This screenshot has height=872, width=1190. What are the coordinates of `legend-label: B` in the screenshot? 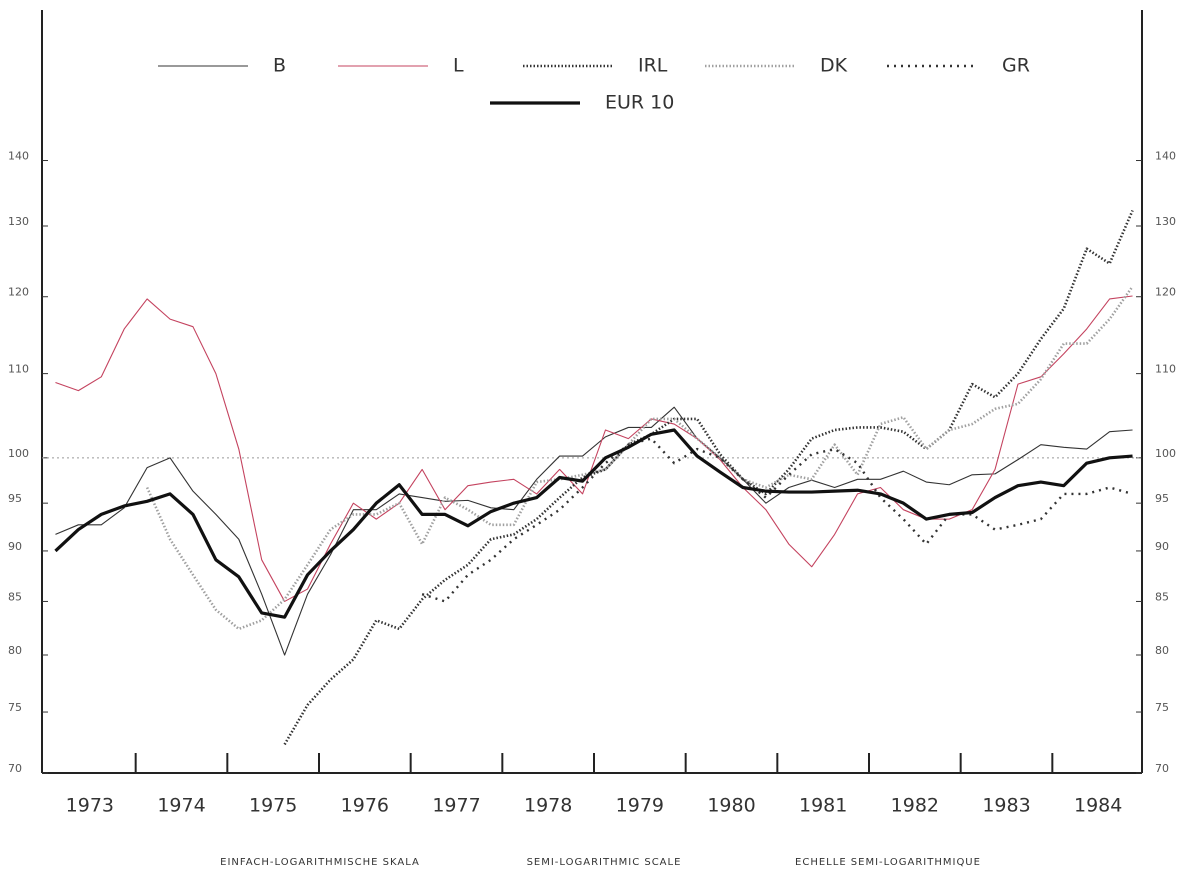 It's located at (279, 66).